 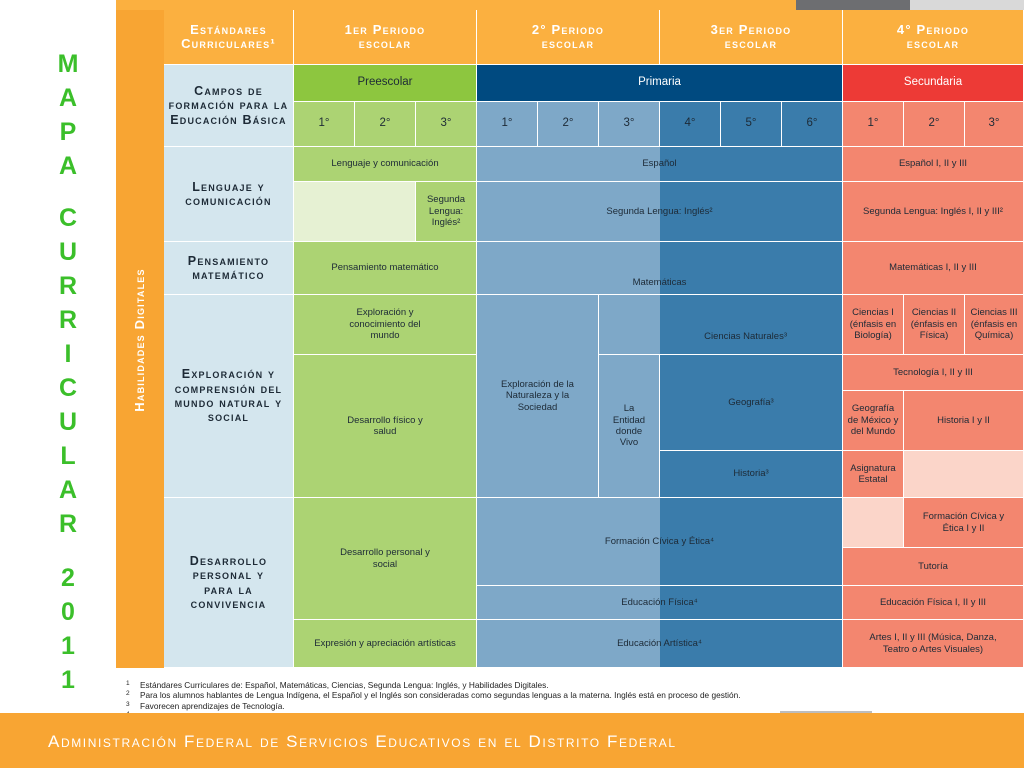 I want to click on pri-fisica: Educación Física⁴, so click(x=660, y=603).